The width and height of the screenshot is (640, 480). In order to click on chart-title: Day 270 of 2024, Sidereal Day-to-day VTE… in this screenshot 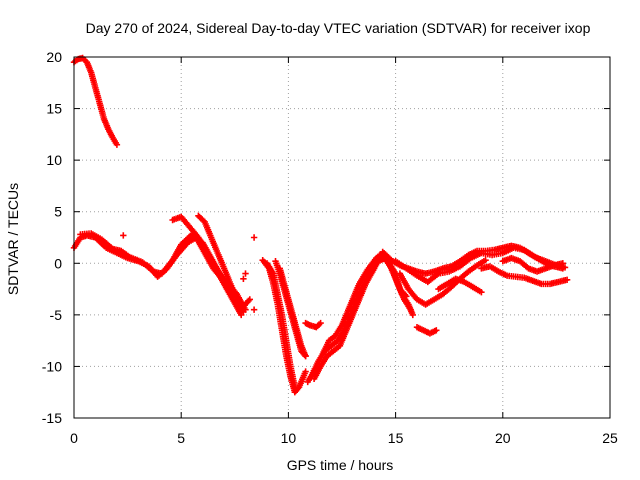, I will do `click(338, 28)`.